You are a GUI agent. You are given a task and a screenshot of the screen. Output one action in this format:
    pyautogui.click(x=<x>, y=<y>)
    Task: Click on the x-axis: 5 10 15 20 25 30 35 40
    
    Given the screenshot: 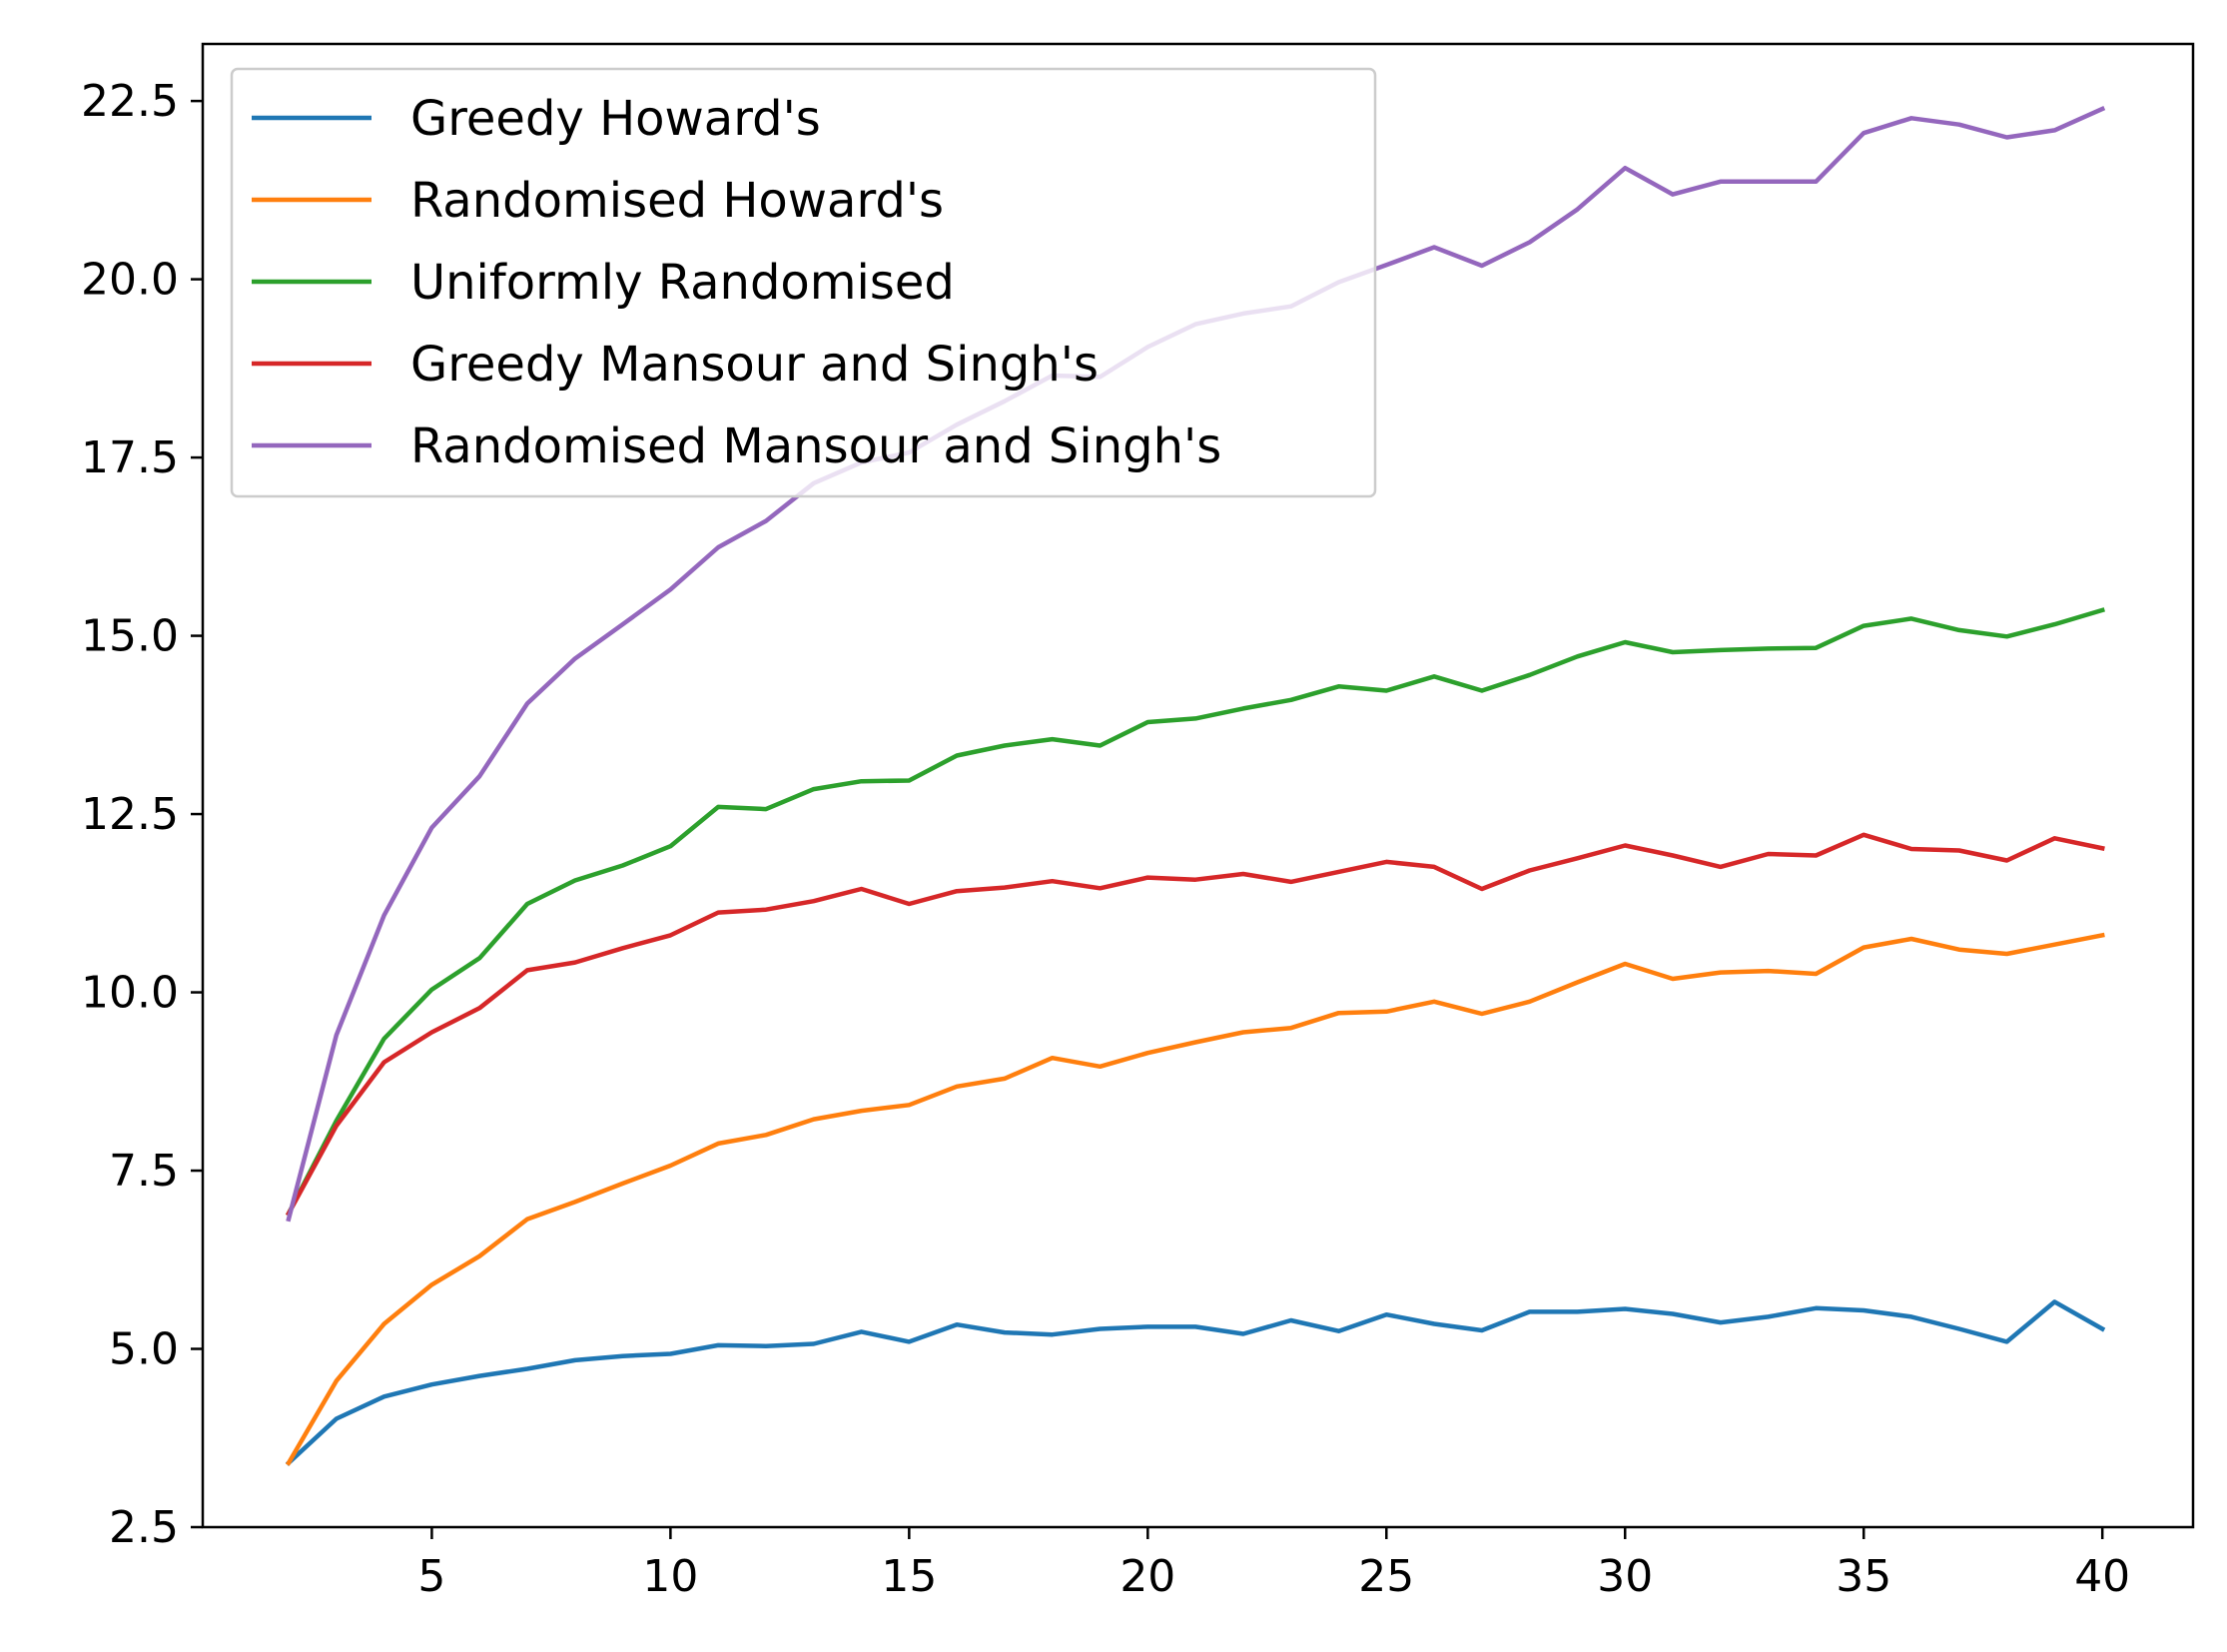 What is the action you would take?
    pyautogui.click(x=1273, y=1564)
    